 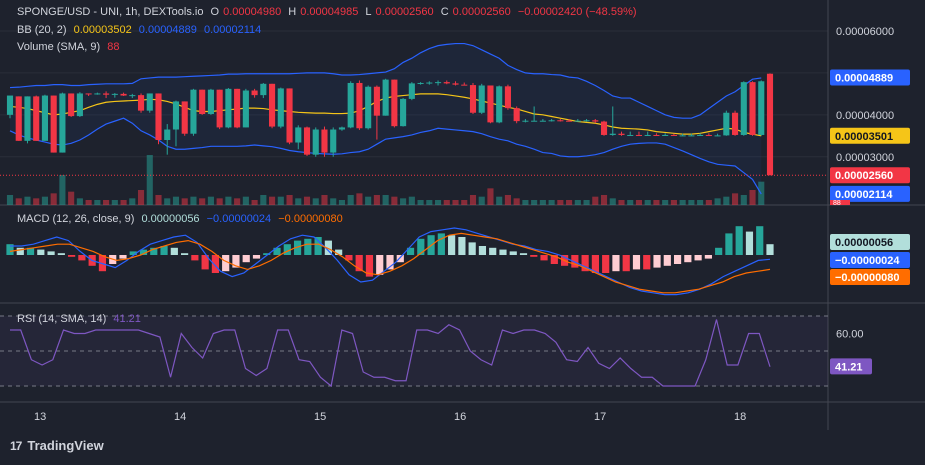 I want to click on bb-lower-value: 0.00002114, so click(x=232, y=30).